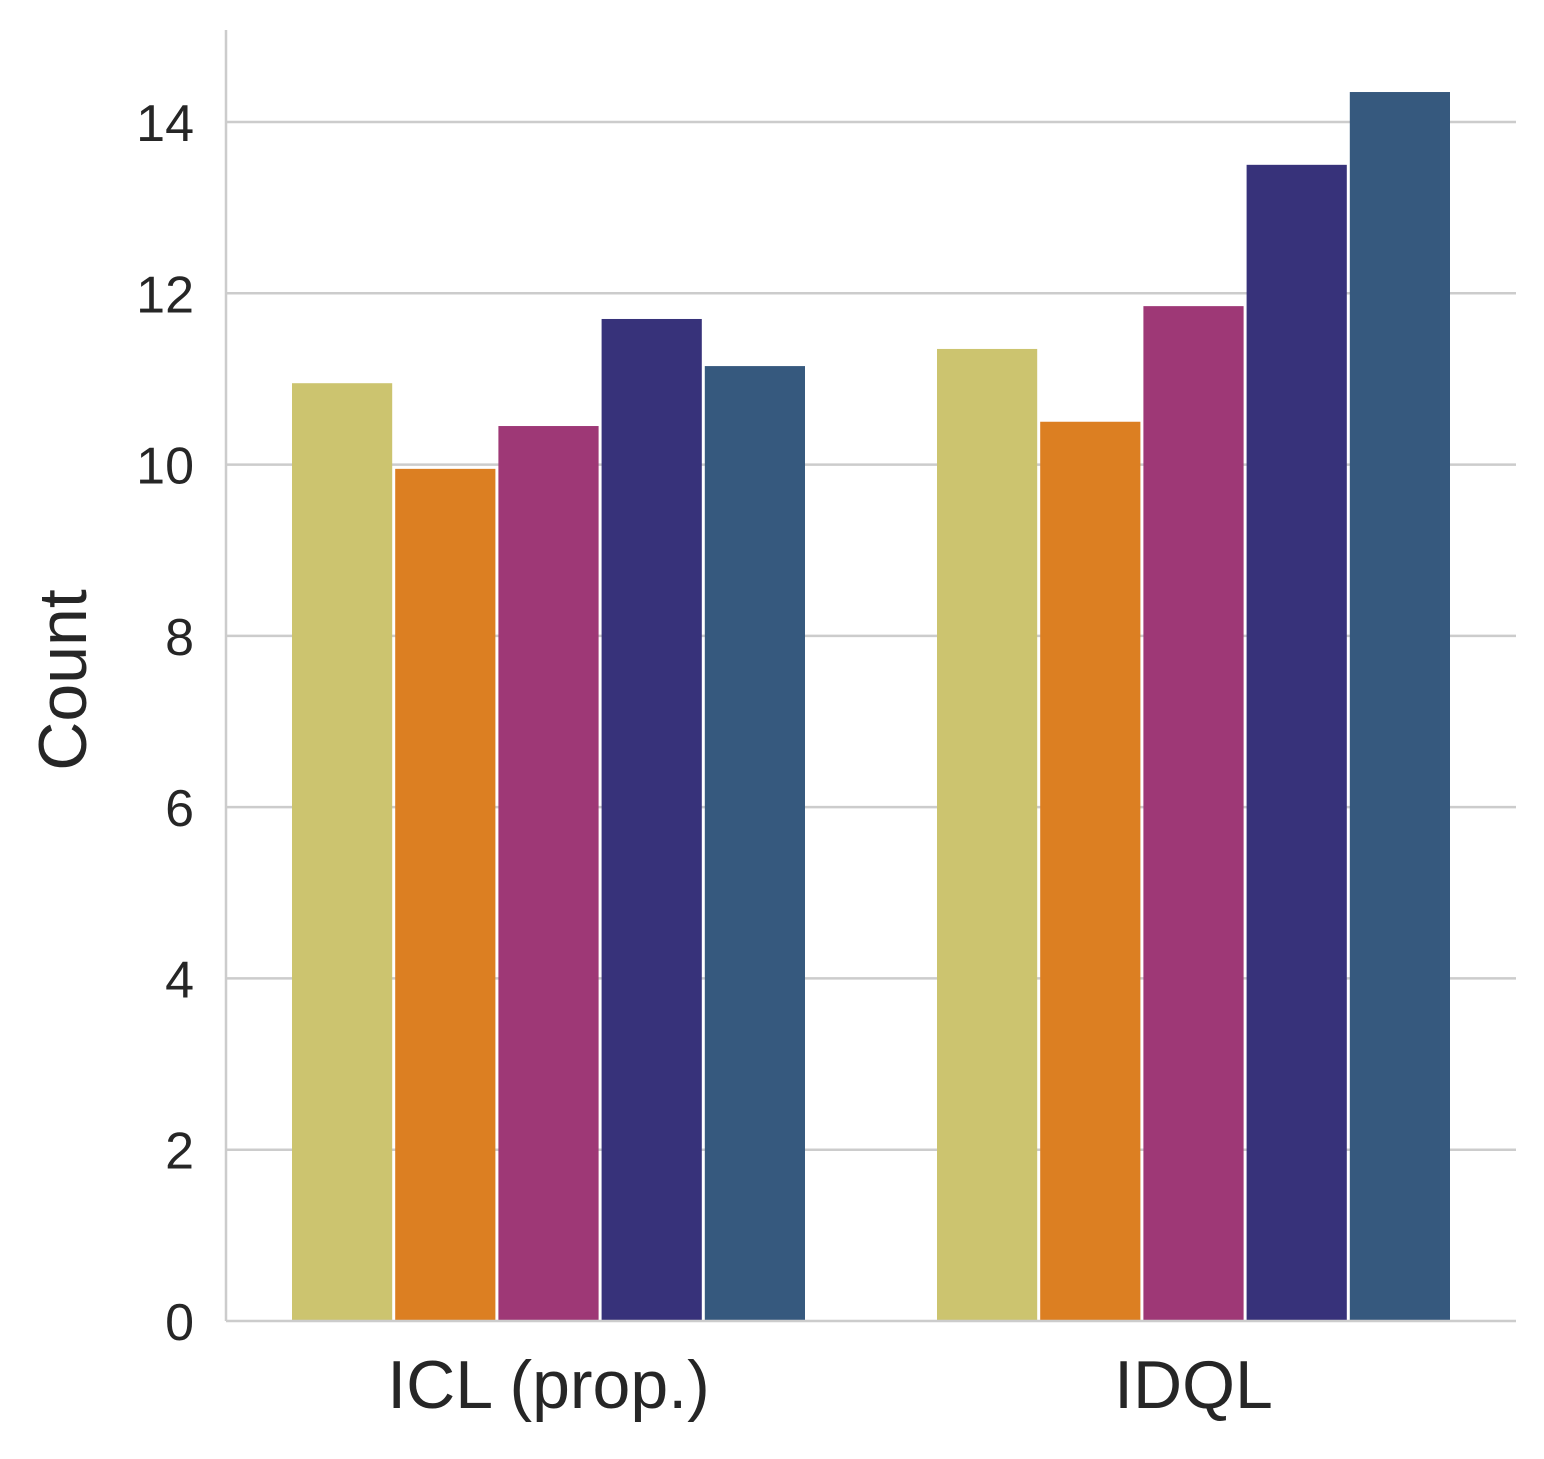 The image size is (1544, 1459). What do you see at coordinates (165, 467) in the screenshot?
I see `y-tick-label: 10` at bounding box center [165, 467].